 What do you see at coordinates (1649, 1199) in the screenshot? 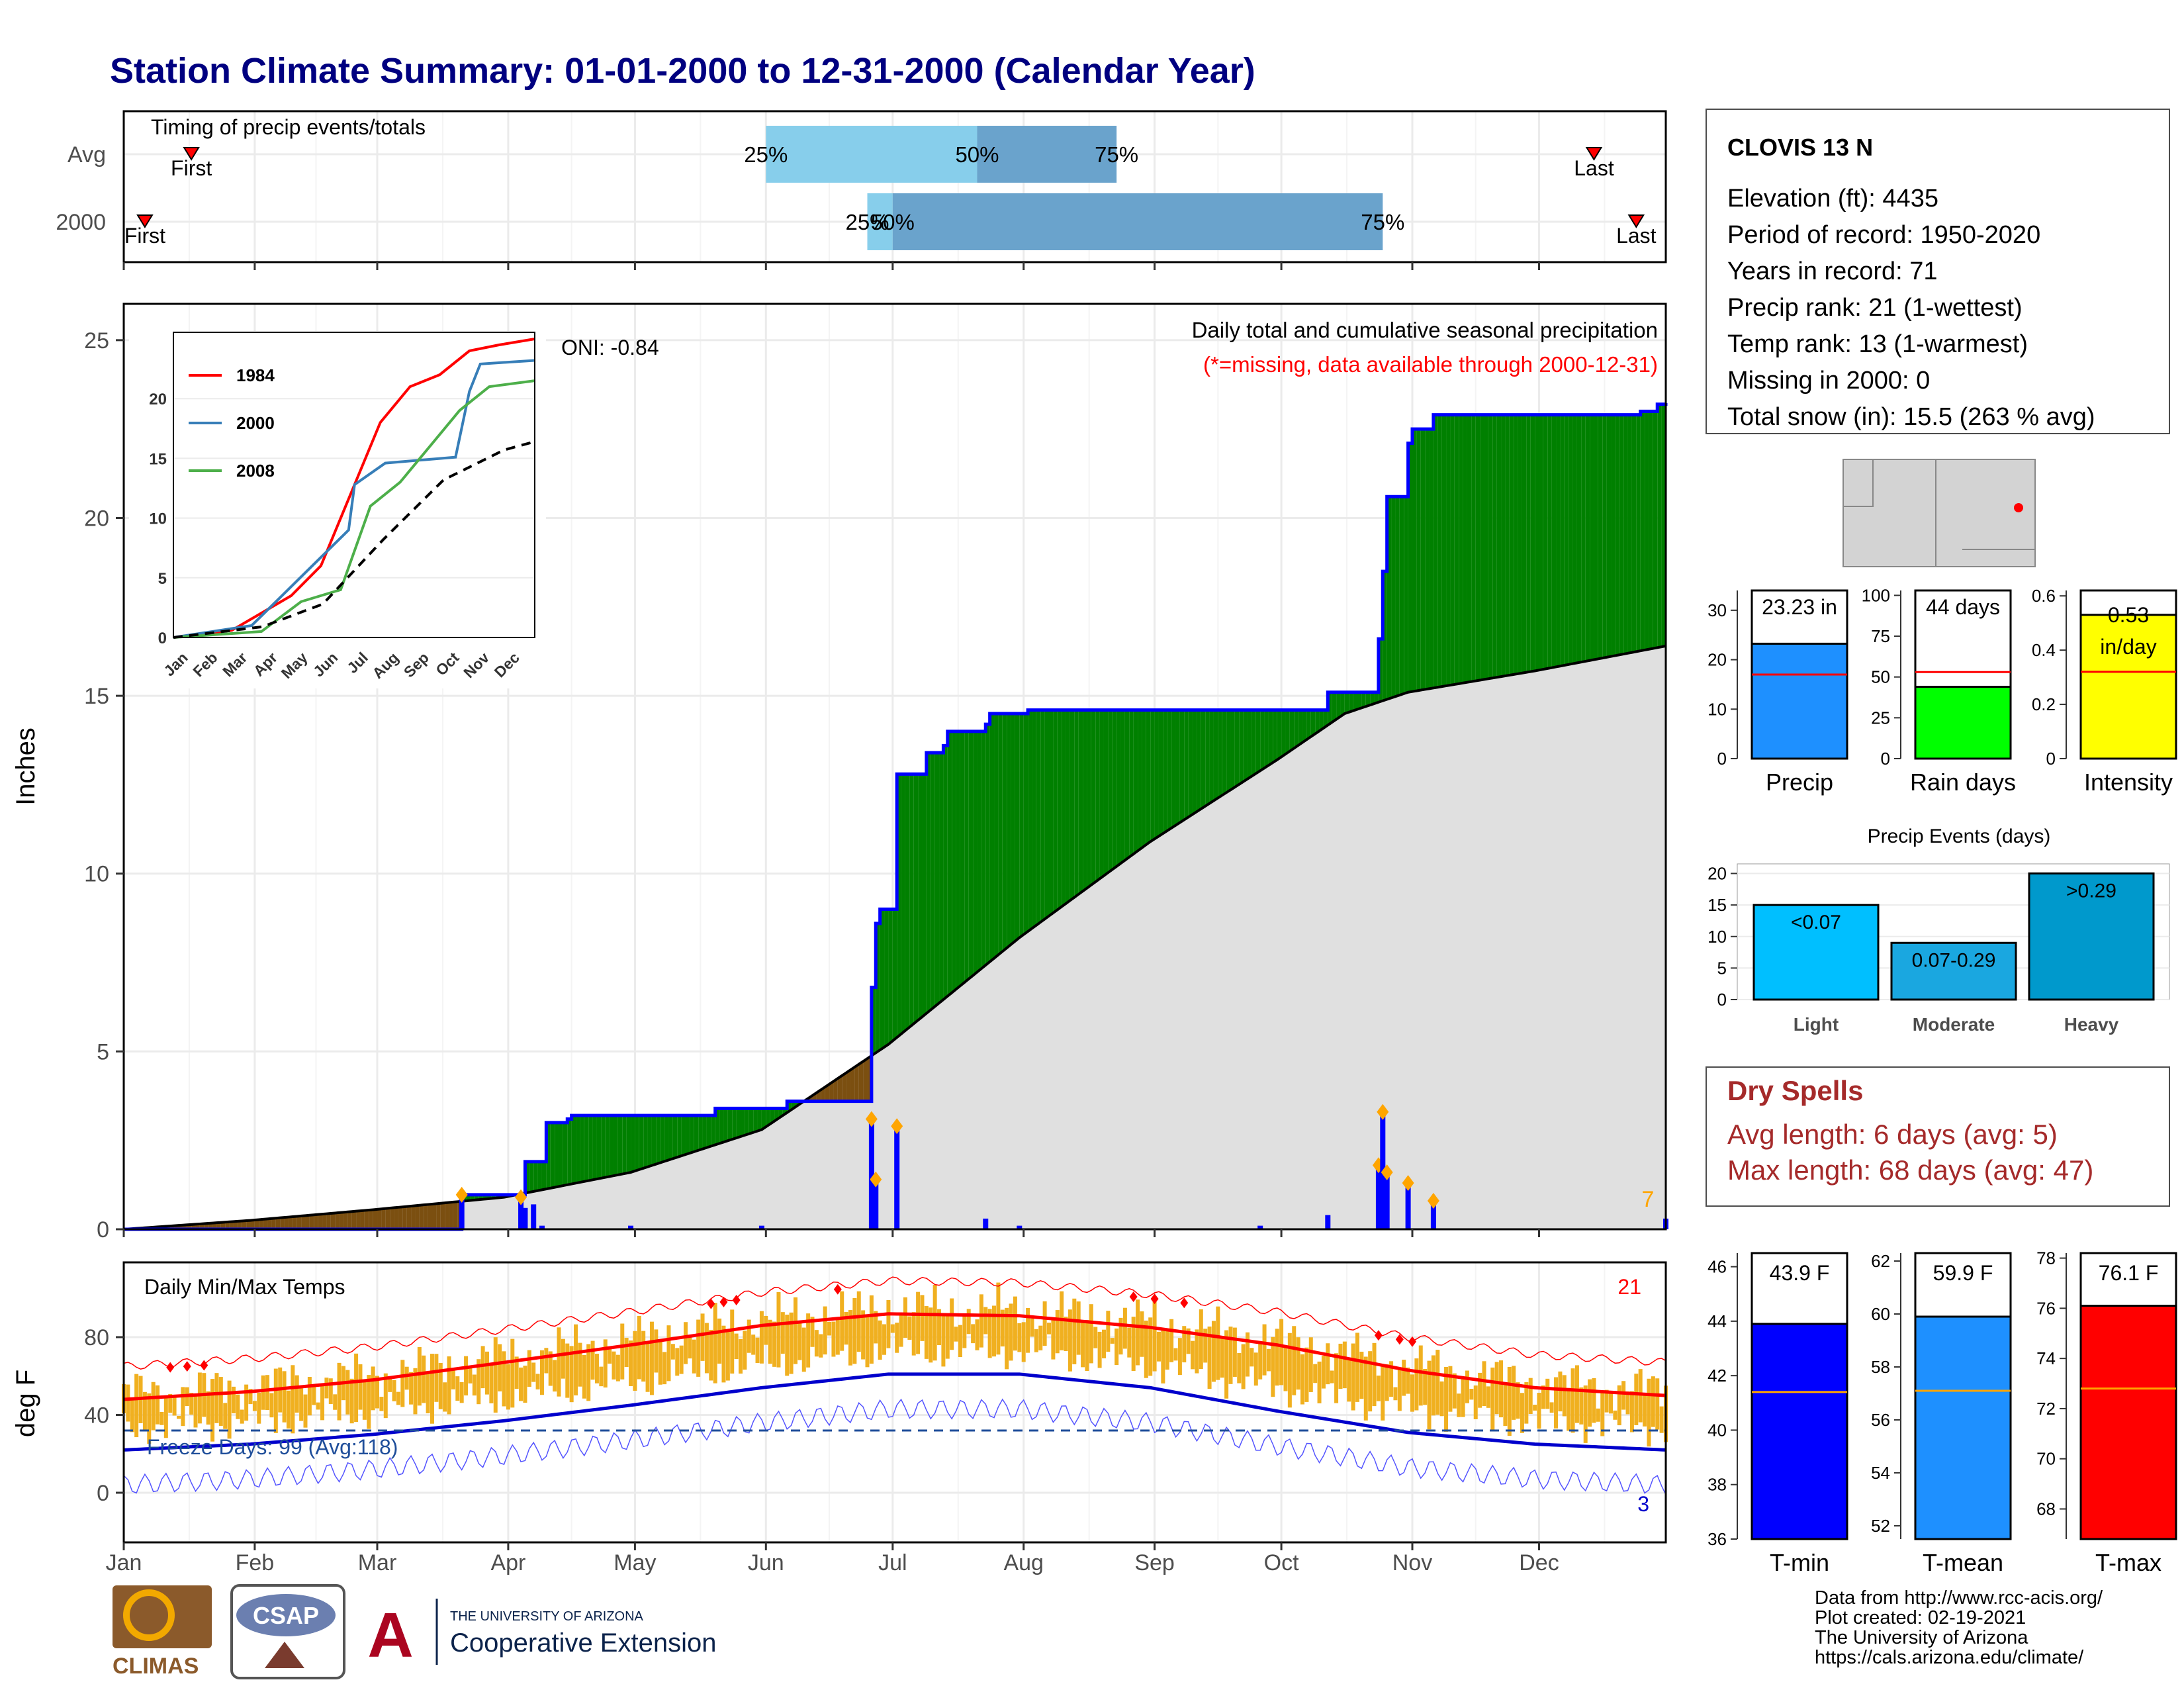
I see `precip-event-count: 7` at bounding box center [1649, 1199].